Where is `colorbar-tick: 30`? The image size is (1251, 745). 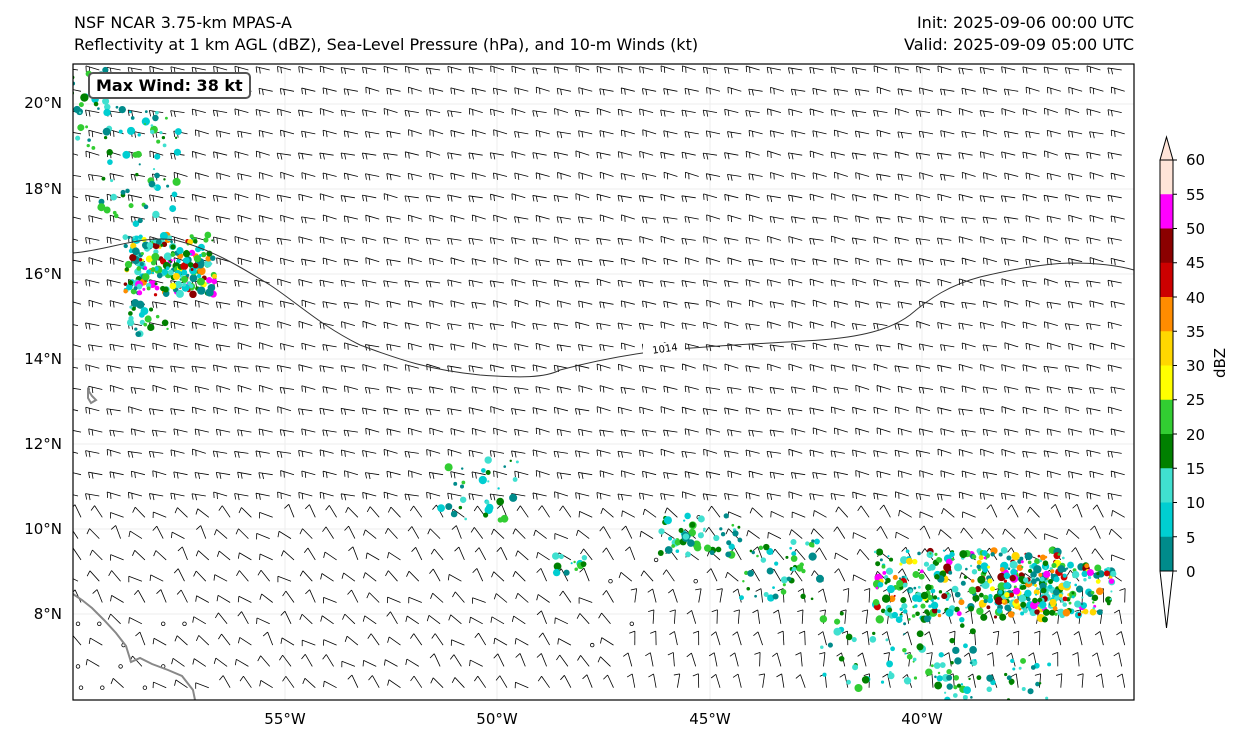 colorbar-tick: 30 is located at coordinates (1196, 366).